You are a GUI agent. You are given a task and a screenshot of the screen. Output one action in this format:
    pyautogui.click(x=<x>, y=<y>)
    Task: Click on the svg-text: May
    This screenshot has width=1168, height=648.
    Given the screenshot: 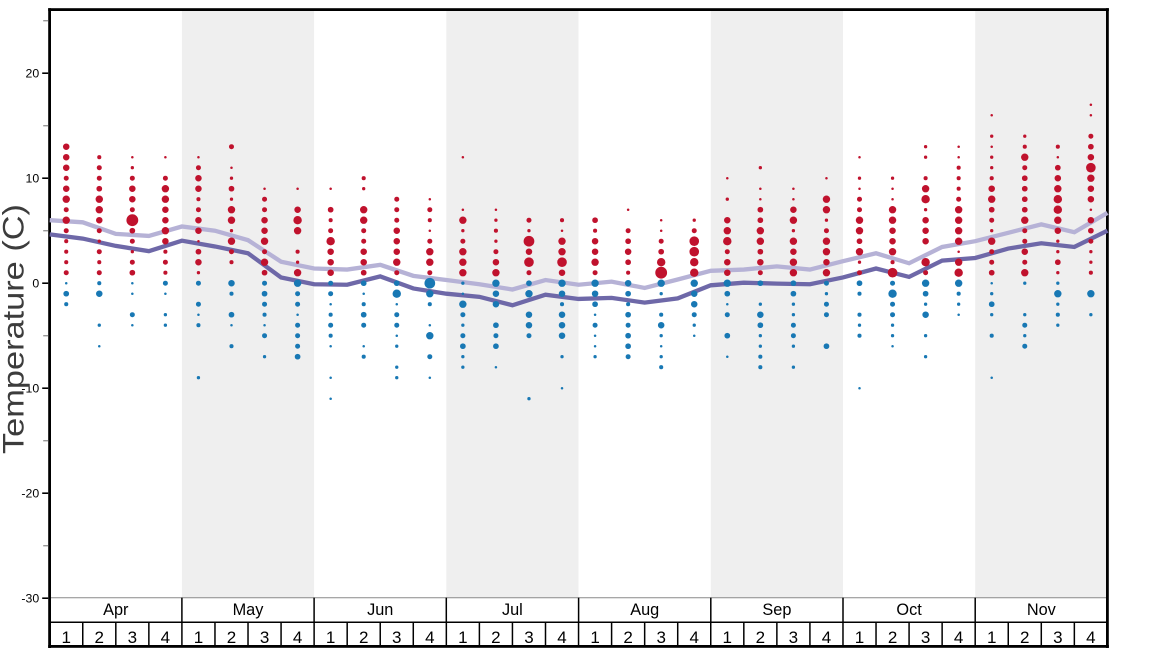 What is the action you would take?
    pyautogui.click(x=249, y=610)
    